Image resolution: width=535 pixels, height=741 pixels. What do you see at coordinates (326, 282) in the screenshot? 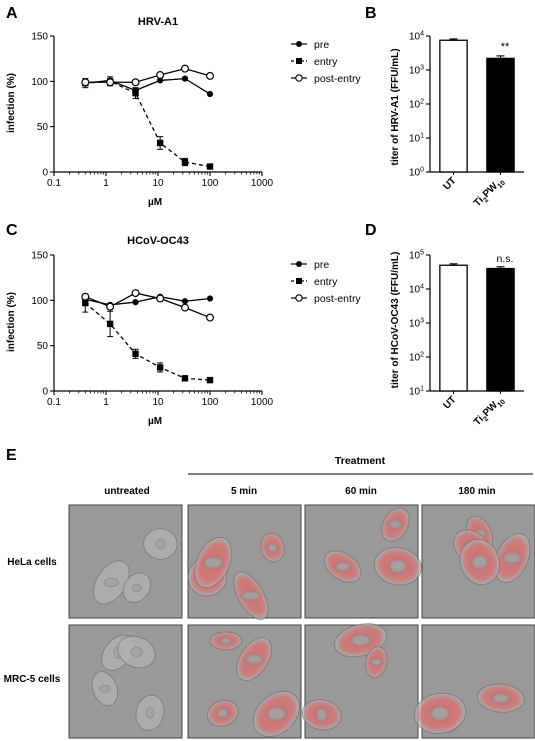
I see `legend-label-entry: entry` at bounding box center [326, 282].